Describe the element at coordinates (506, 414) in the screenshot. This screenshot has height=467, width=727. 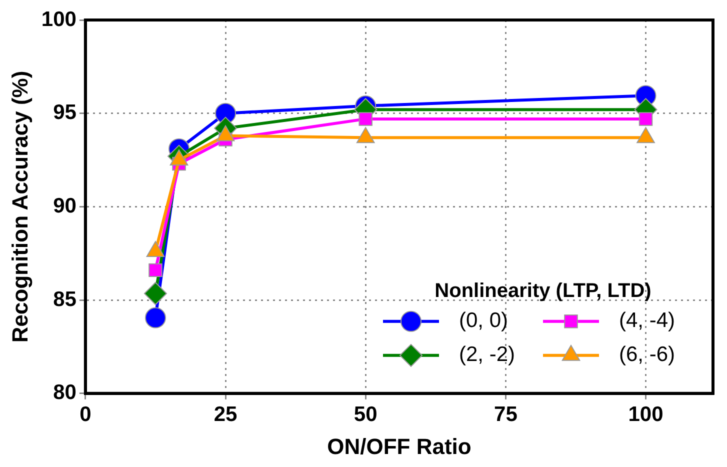
I see `x-tick-label: 75` at that location.